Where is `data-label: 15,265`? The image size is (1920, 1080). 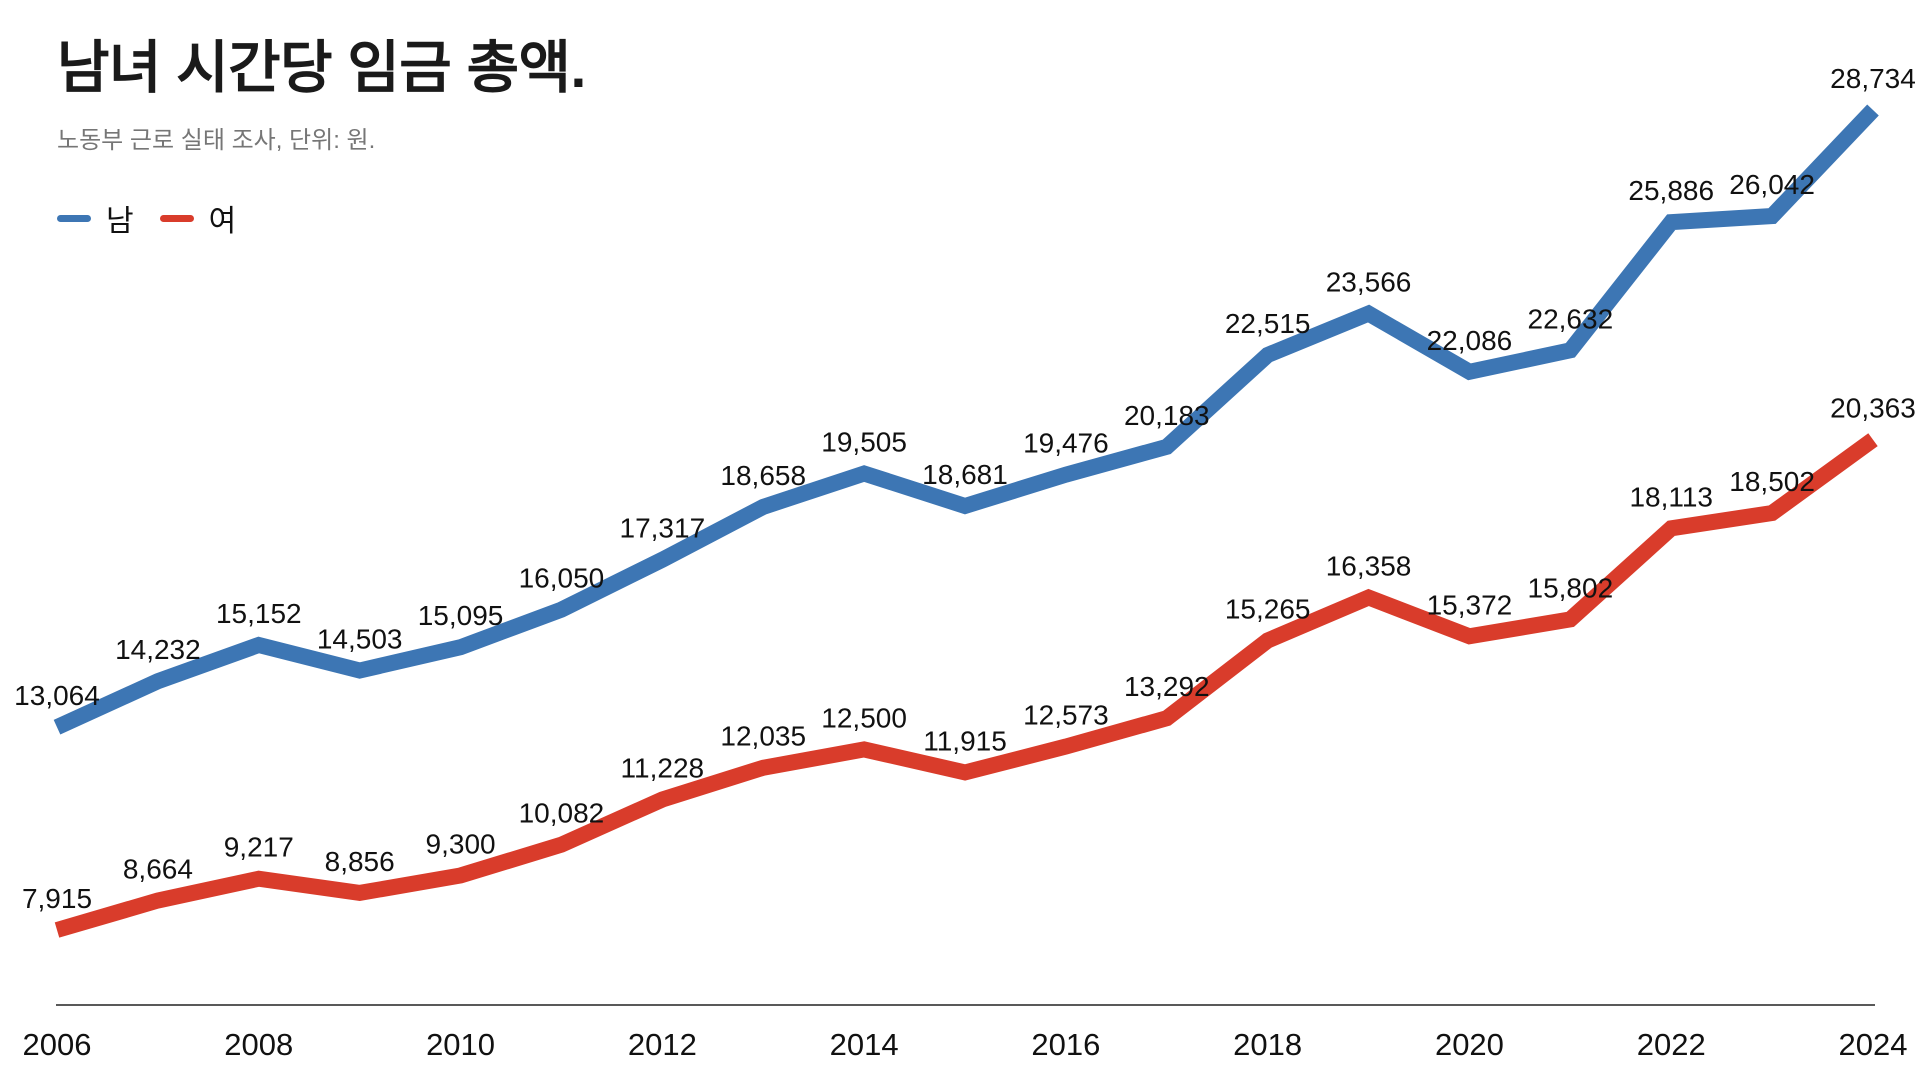
data-label: 15,265 is located at coordinates (1268, 609).